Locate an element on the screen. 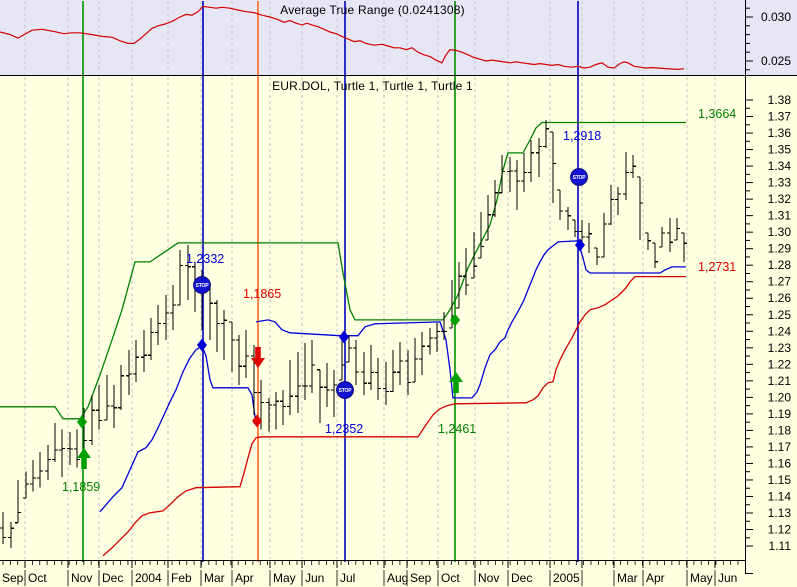 The width and height of the screenshot is (797, 587). x-axis-label: Jun is located at coordinates (727, 578).